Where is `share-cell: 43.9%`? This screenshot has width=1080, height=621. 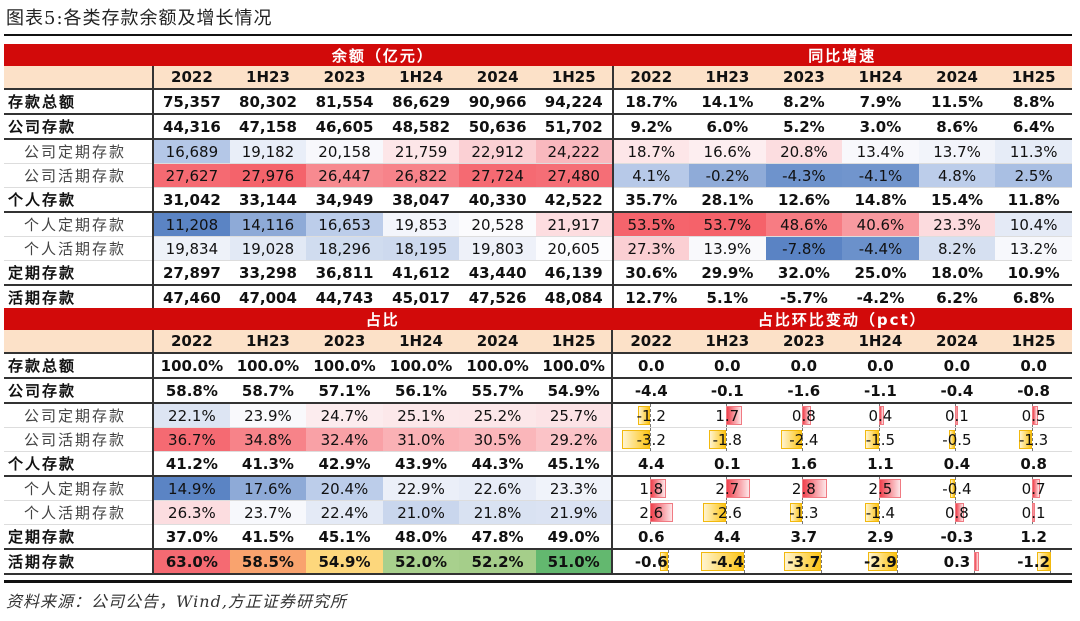
share-cell: 43.9% is located at coordinates (421, 464).